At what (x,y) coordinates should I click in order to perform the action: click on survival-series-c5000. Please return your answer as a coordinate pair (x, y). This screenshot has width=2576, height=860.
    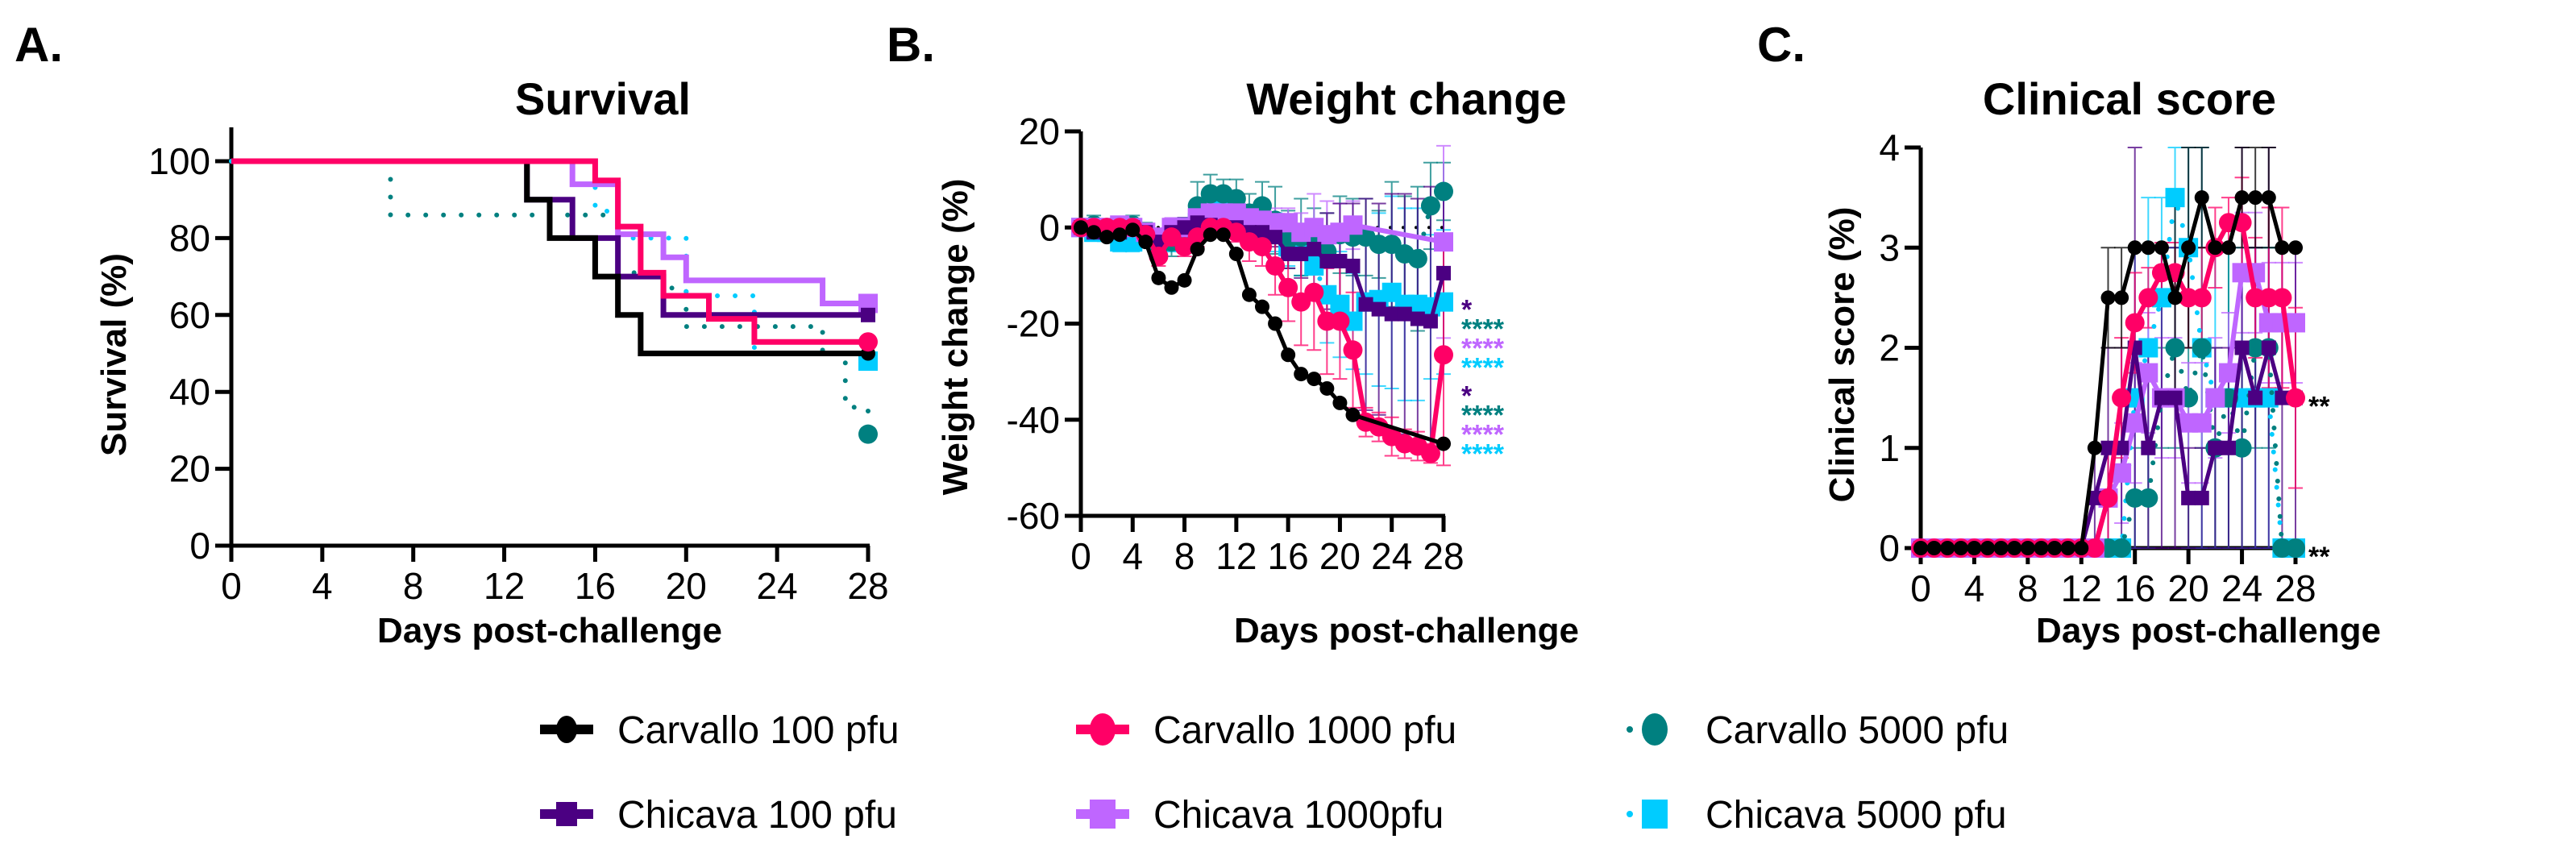
    Looking at the image, I should click on (553, 302).